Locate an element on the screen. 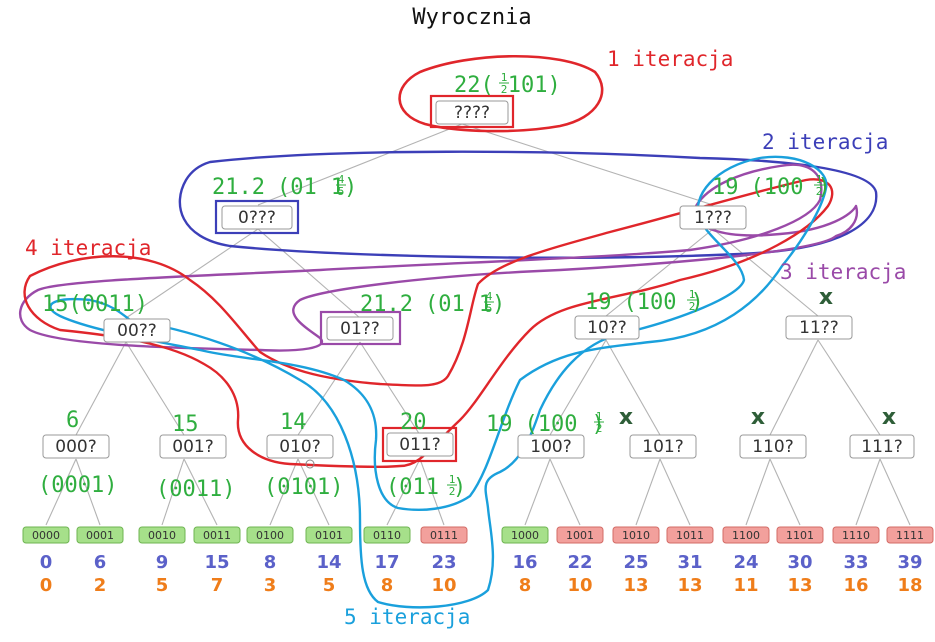 The width and height of the screenshot is (935, 642). estimate-n001-seq: (0011) is located at coordinates (195, 489).